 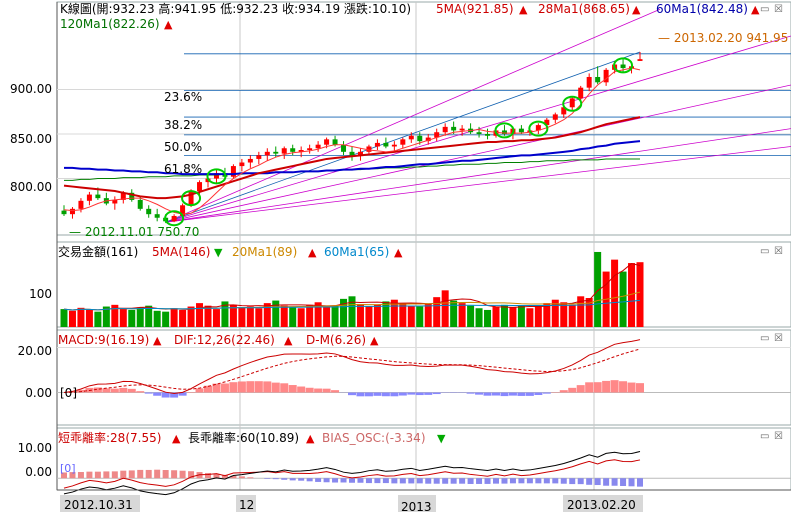 What do you see at coordinates (755, 9) in the screenshot?
I see `ma60-up-arrow-icon: ▲` at bounding box center [755, 9].